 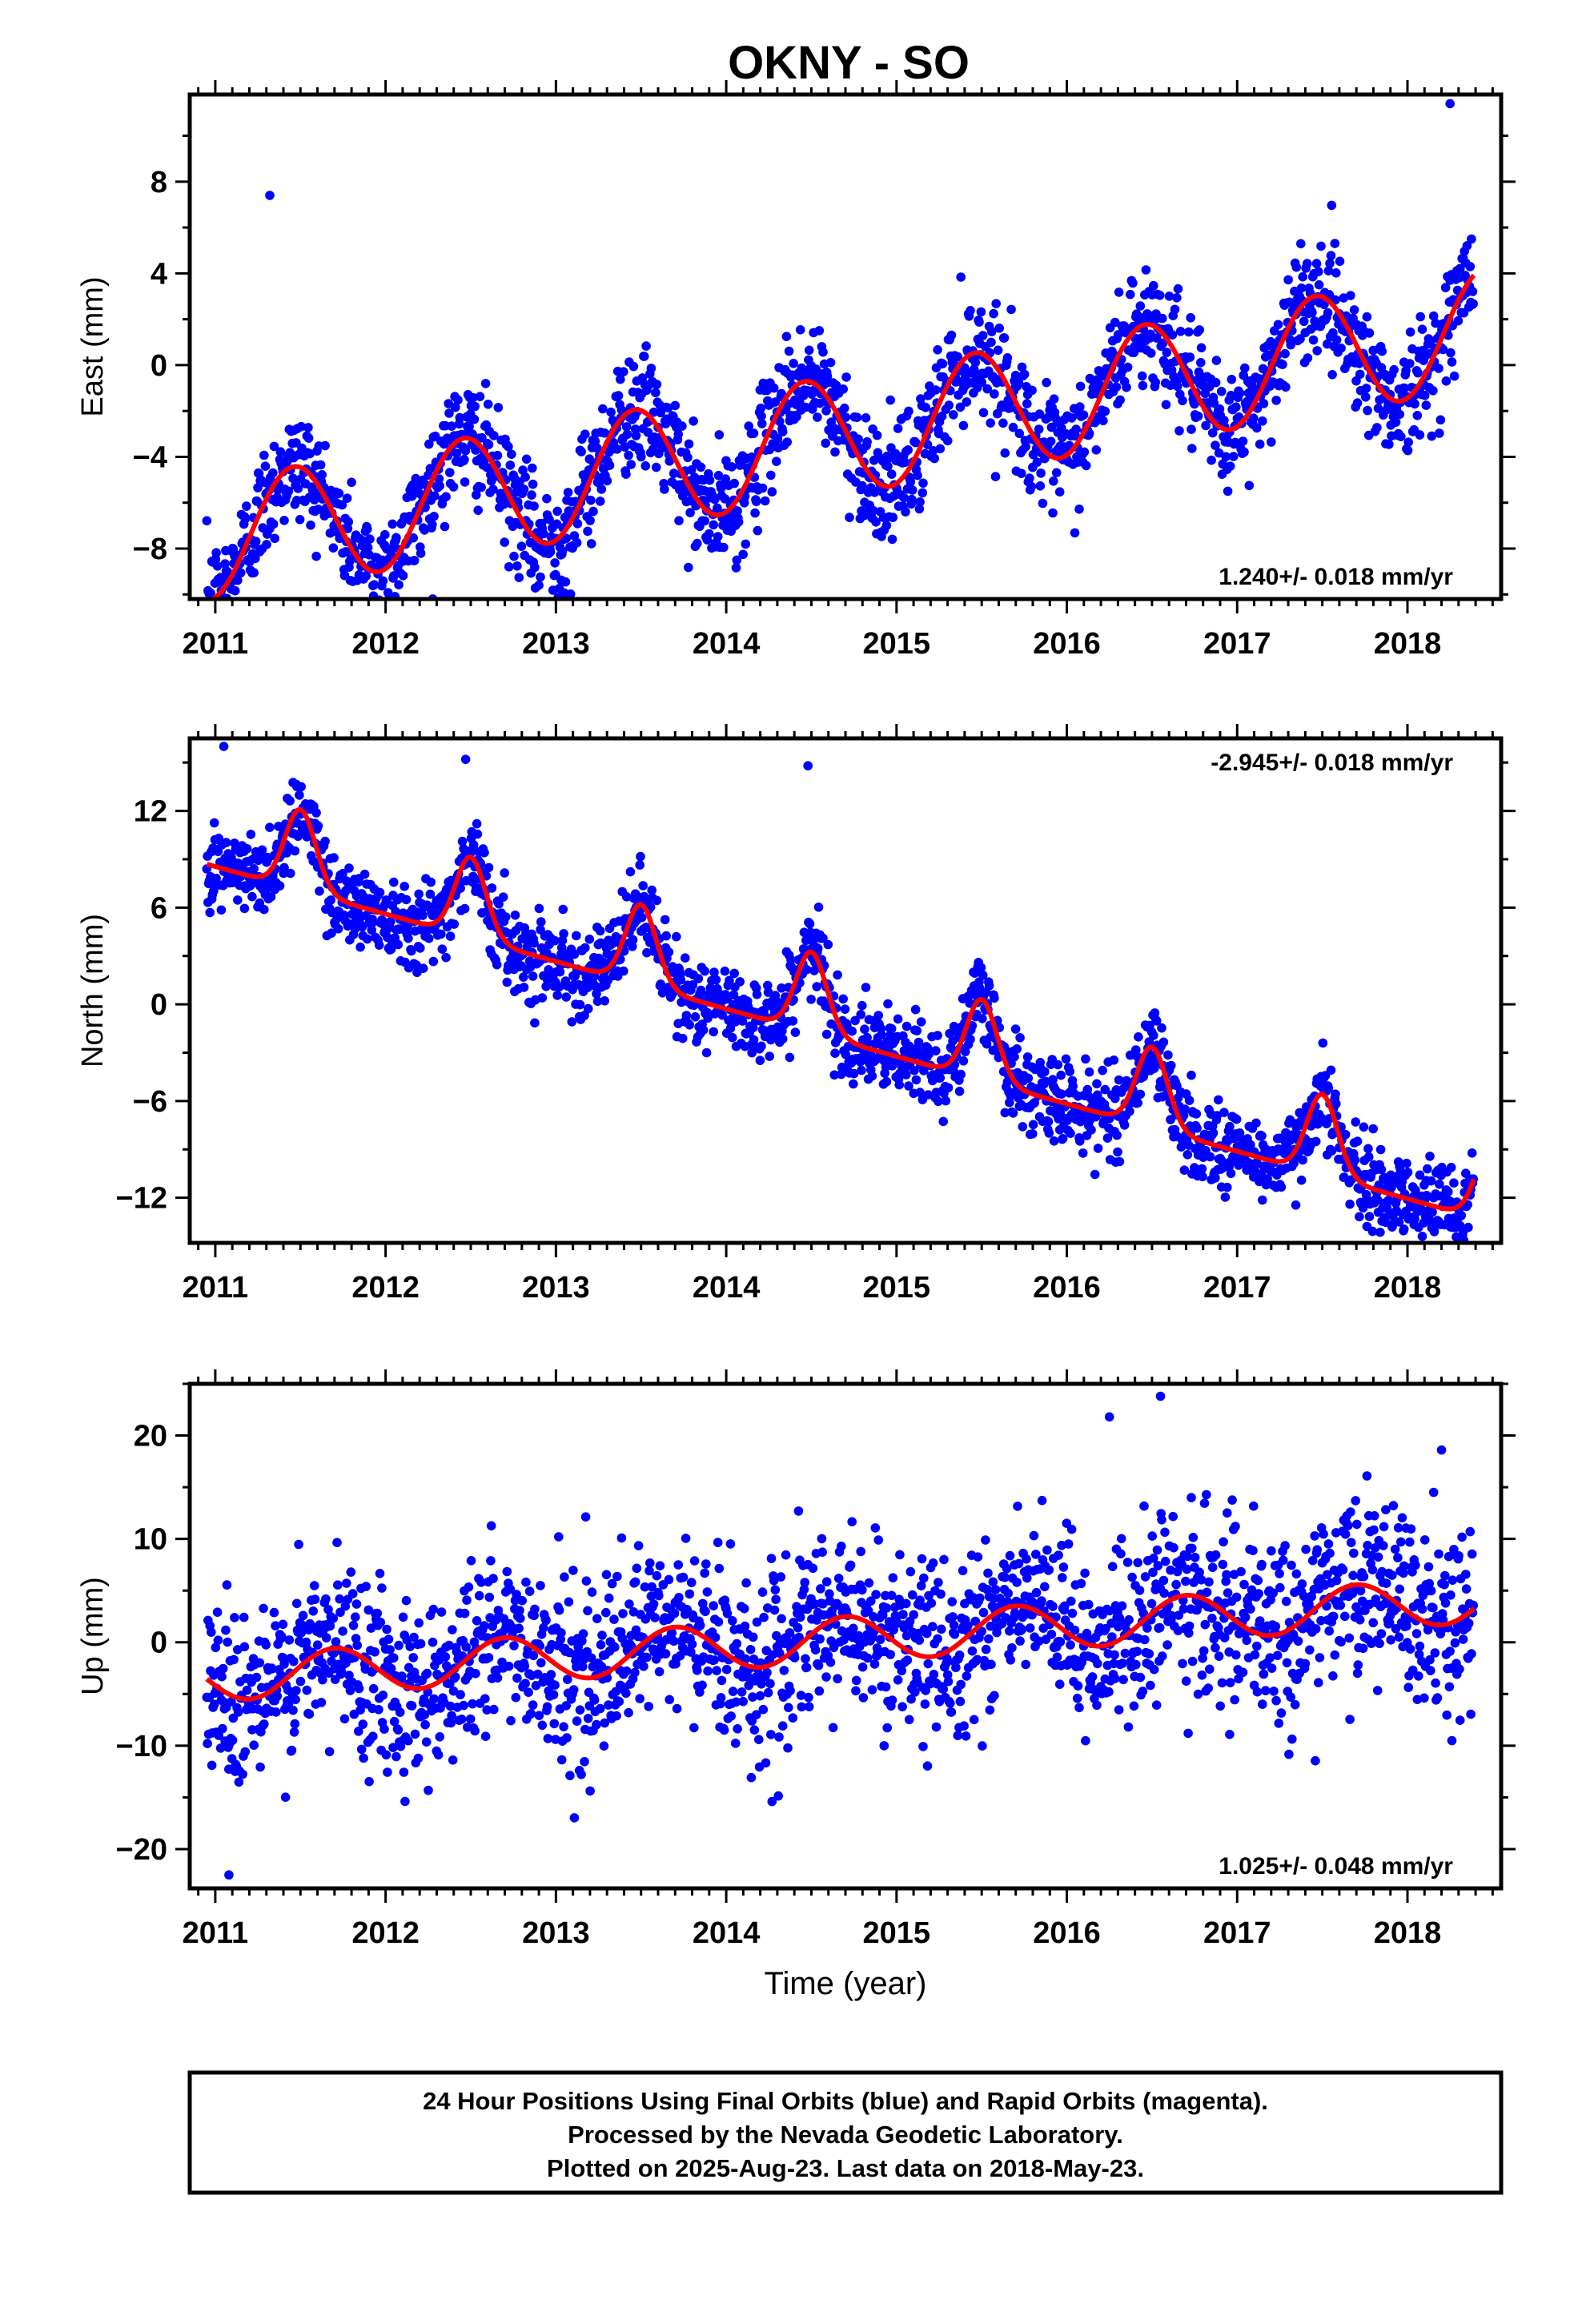 I want to click on y-tick-label: 0, so click(x=159, y=366).